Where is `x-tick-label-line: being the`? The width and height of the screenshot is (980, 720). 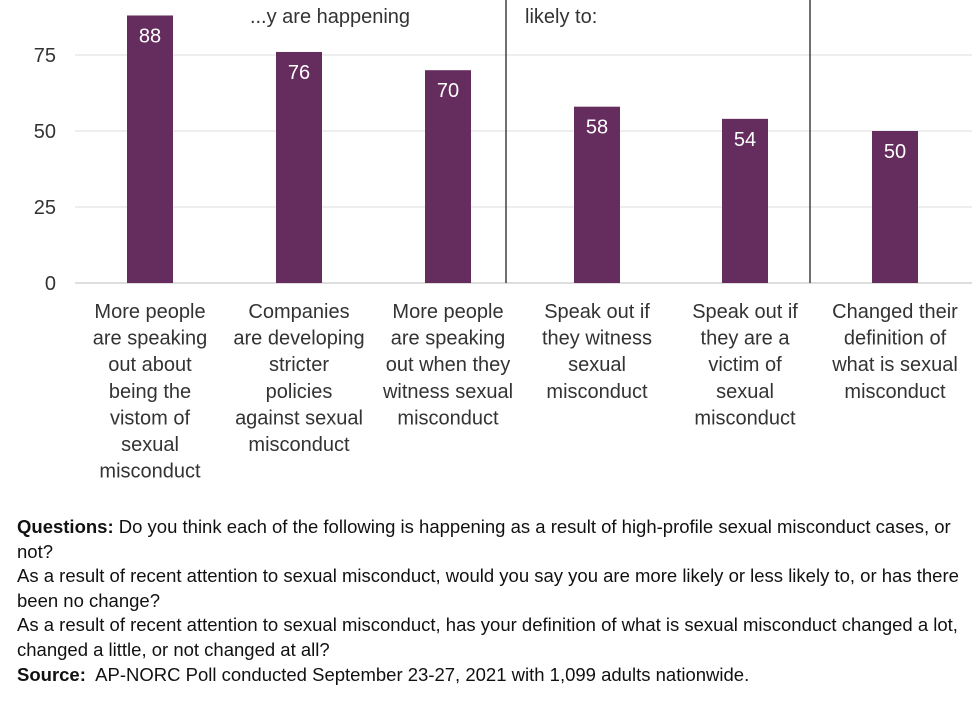
x-tick-label-line: being the is located at coordinates (150, 392).